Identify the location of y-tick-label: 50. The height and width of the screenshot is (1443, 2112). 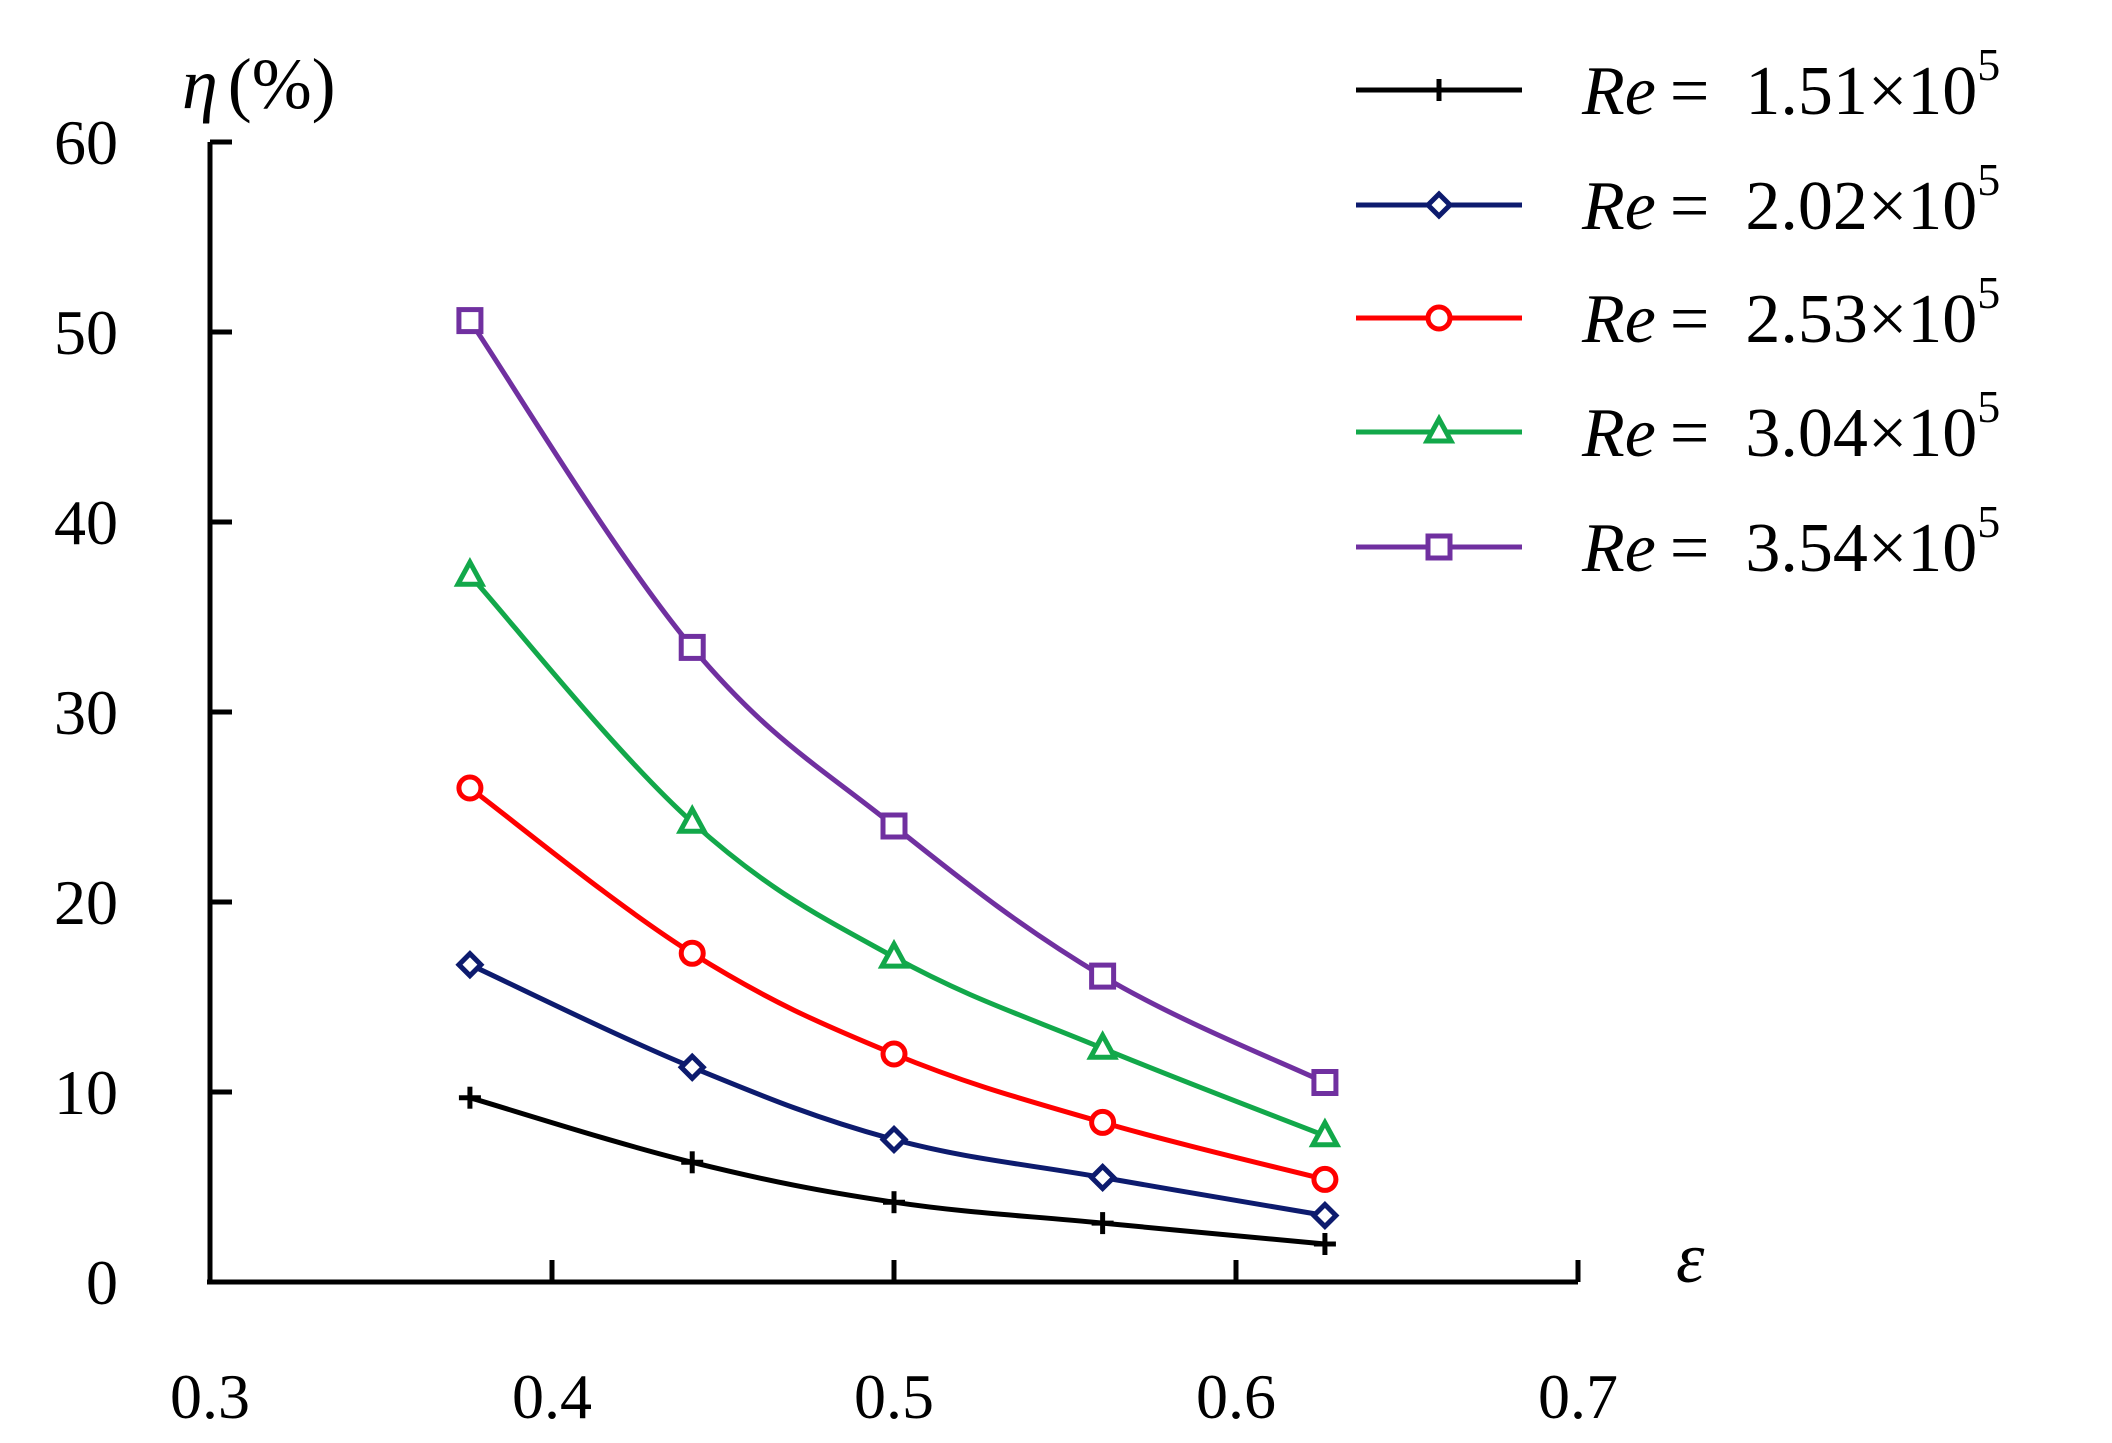
(86, 332).